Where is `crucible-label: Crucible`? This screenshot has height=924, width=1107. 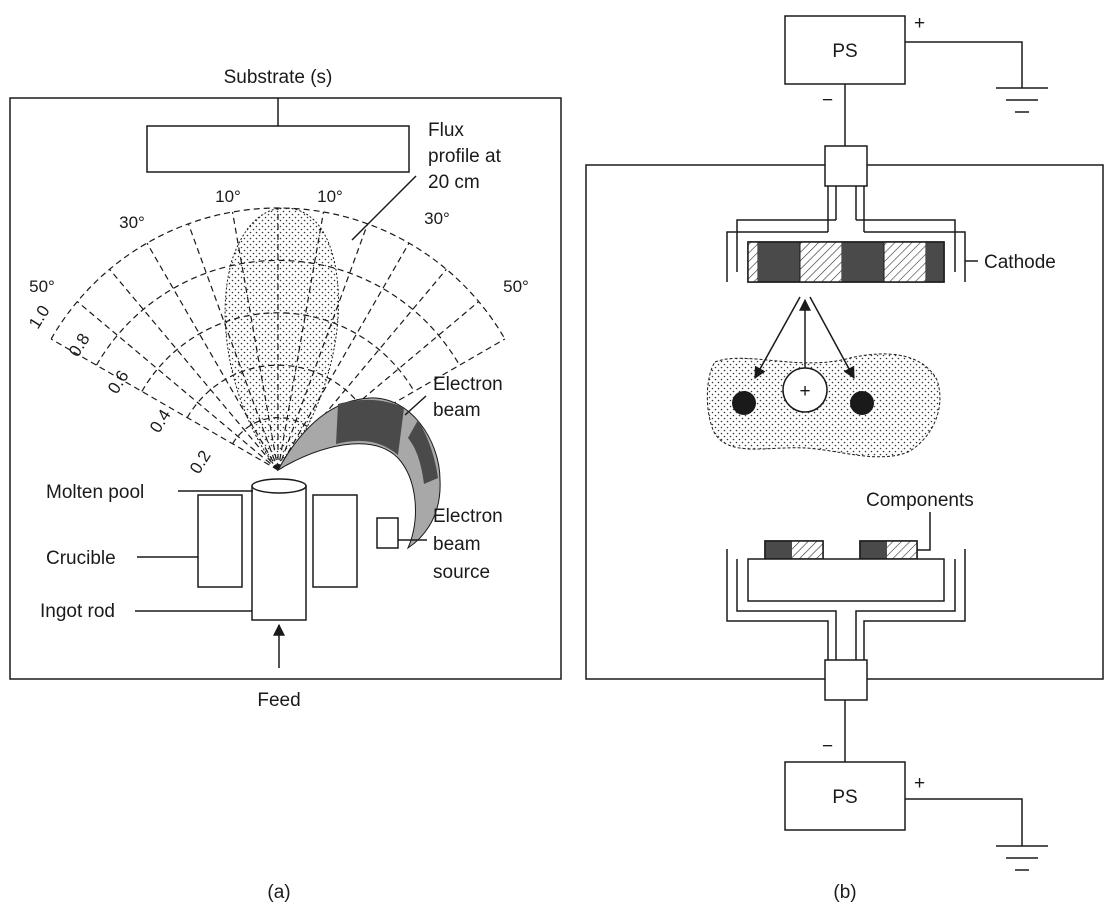 crucible-label: Crucible is located at coordinates (81, 558).